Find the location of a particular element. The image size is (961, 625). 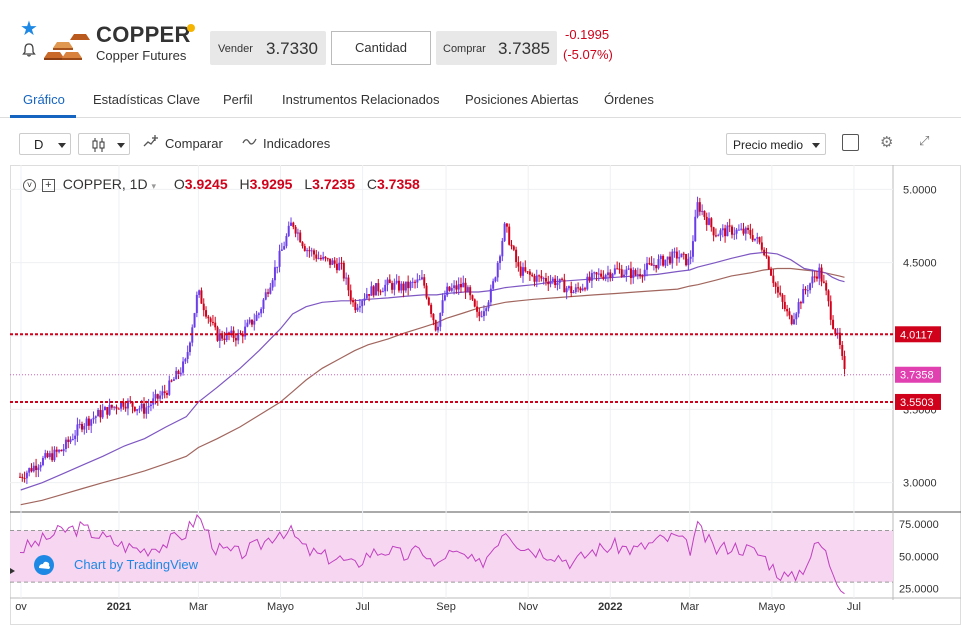

tab-perfil: Perfil is located at coordinates (238, 99).